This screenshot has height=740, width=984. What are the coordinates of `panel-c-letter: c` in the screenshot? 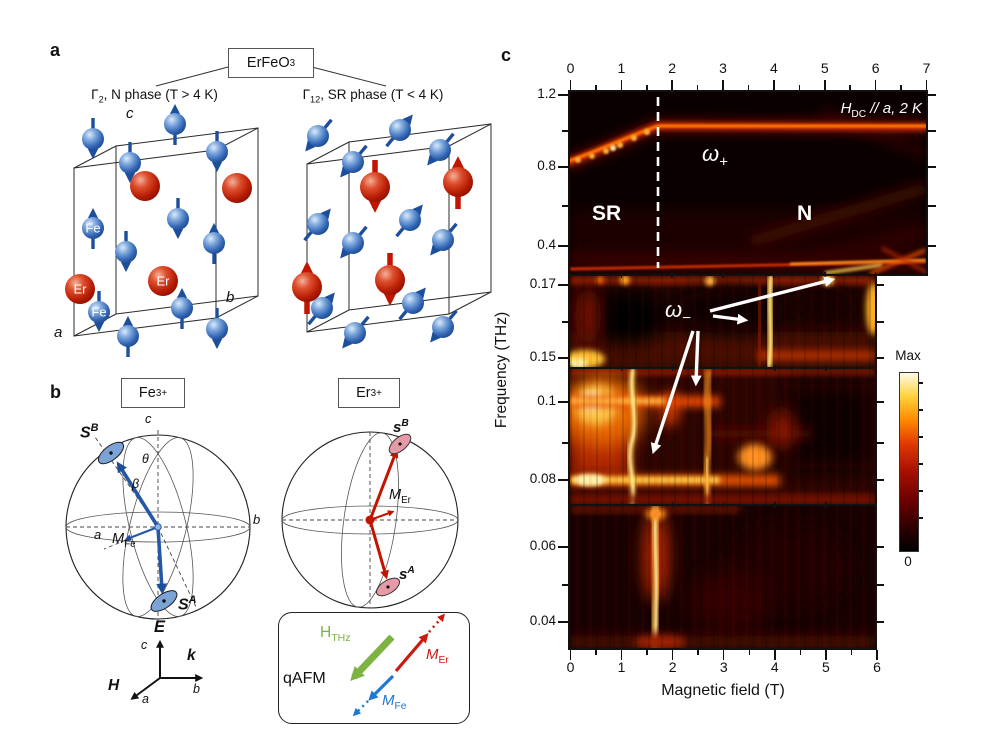 It's located at (506, 55).